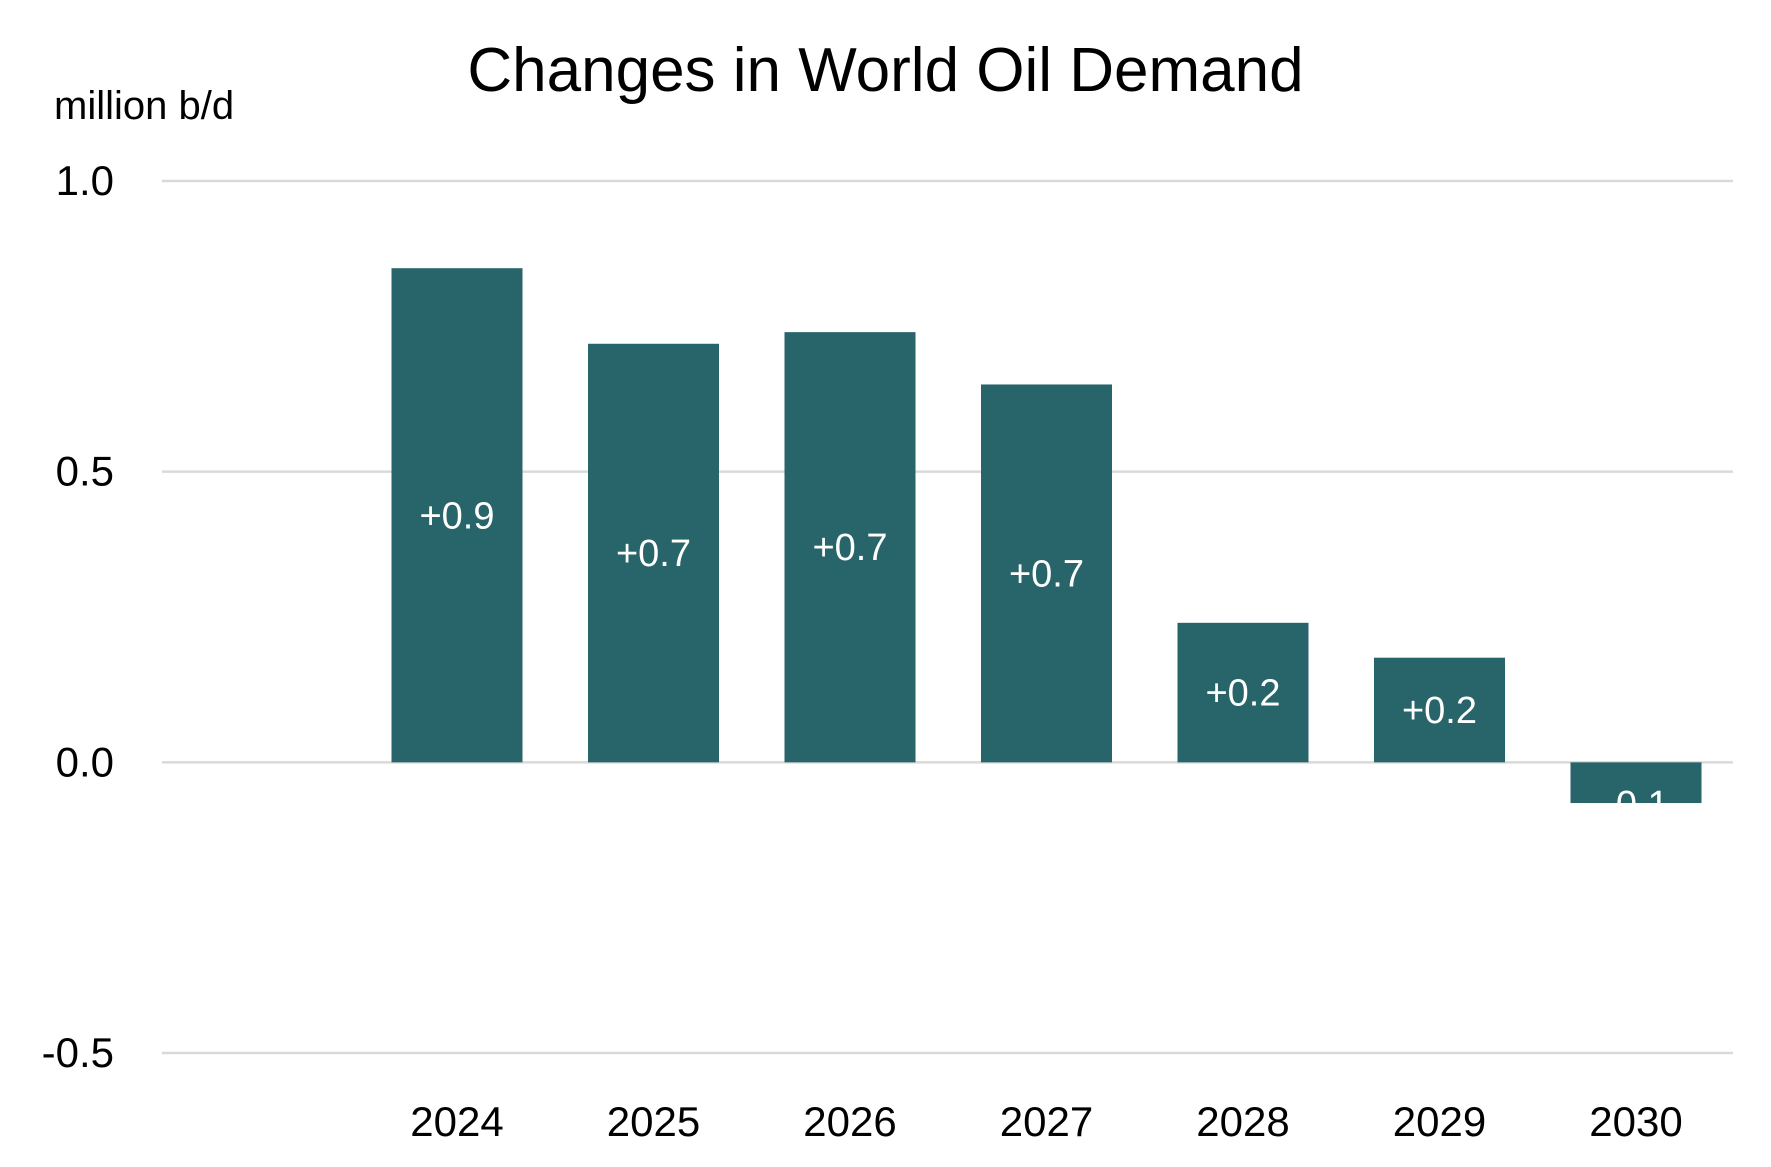  What do you see at coordinates (144, 106) in the screenshot?
I see `y-axis-unit-label: million b/d` at bounding box center [144, 106].